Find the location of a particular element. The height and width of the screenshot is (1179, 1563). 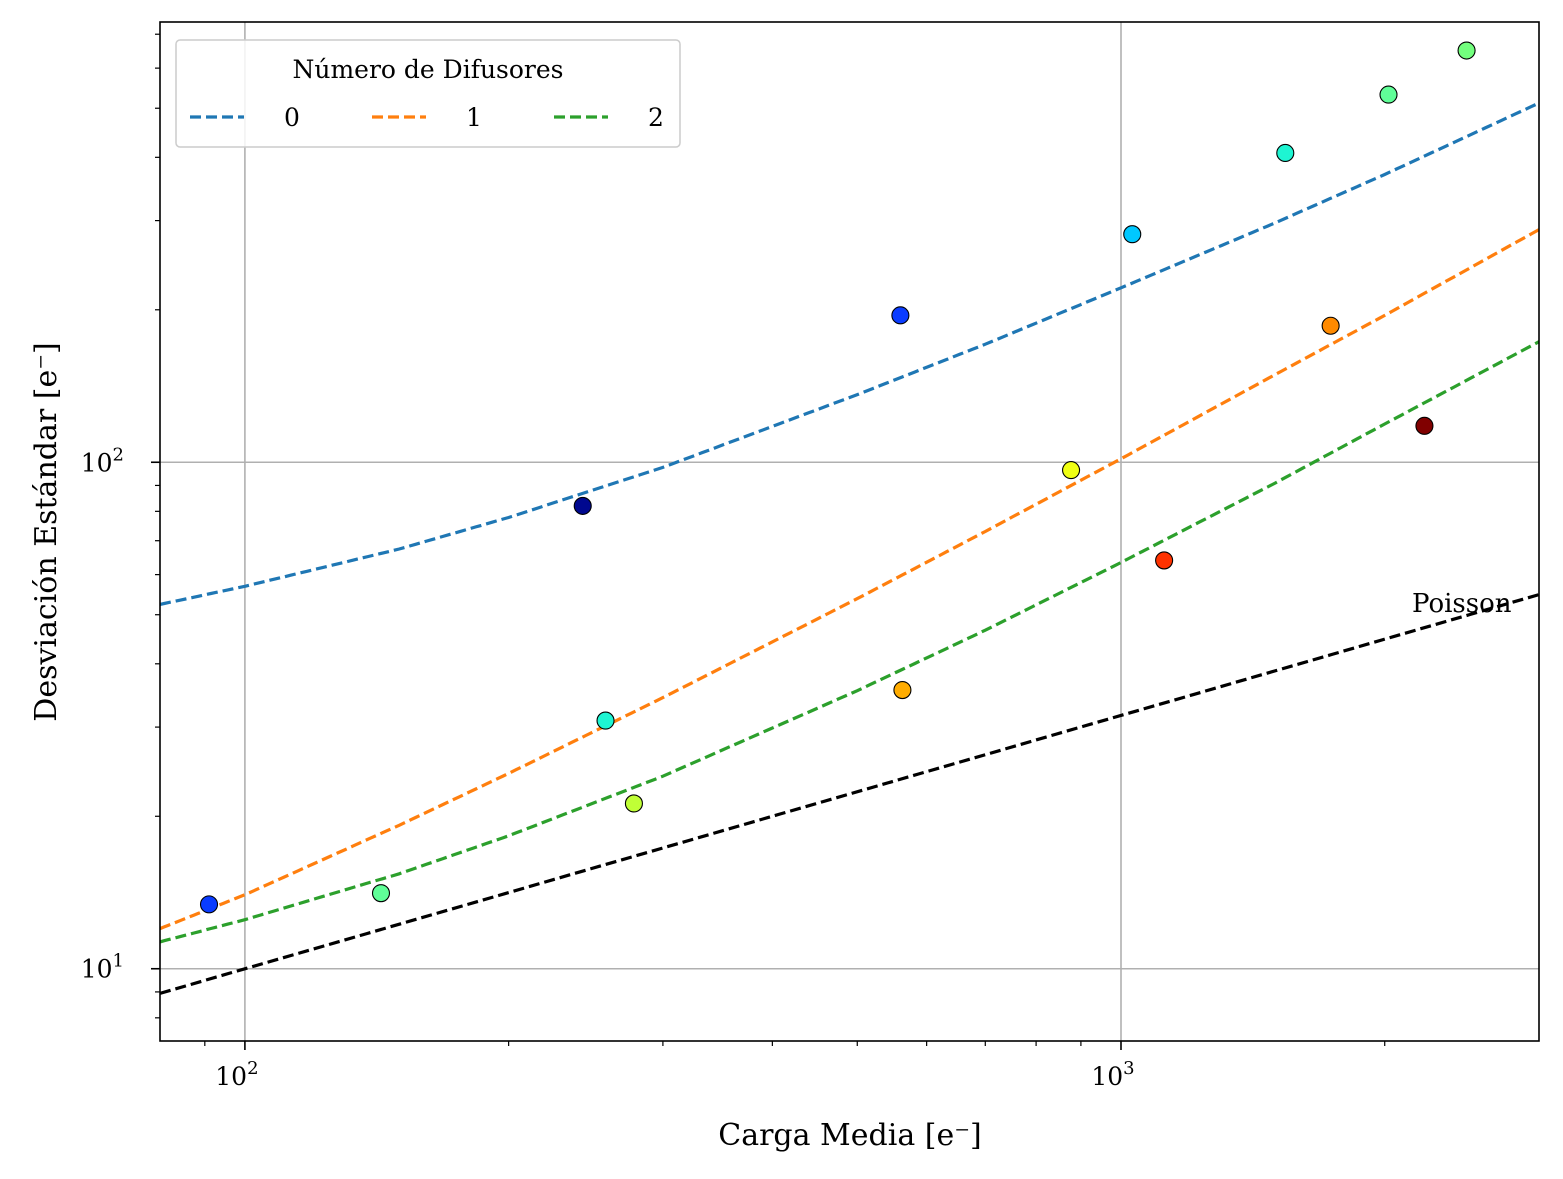

legend-entries: 0 1 2 is located at coordinates (427, 117).